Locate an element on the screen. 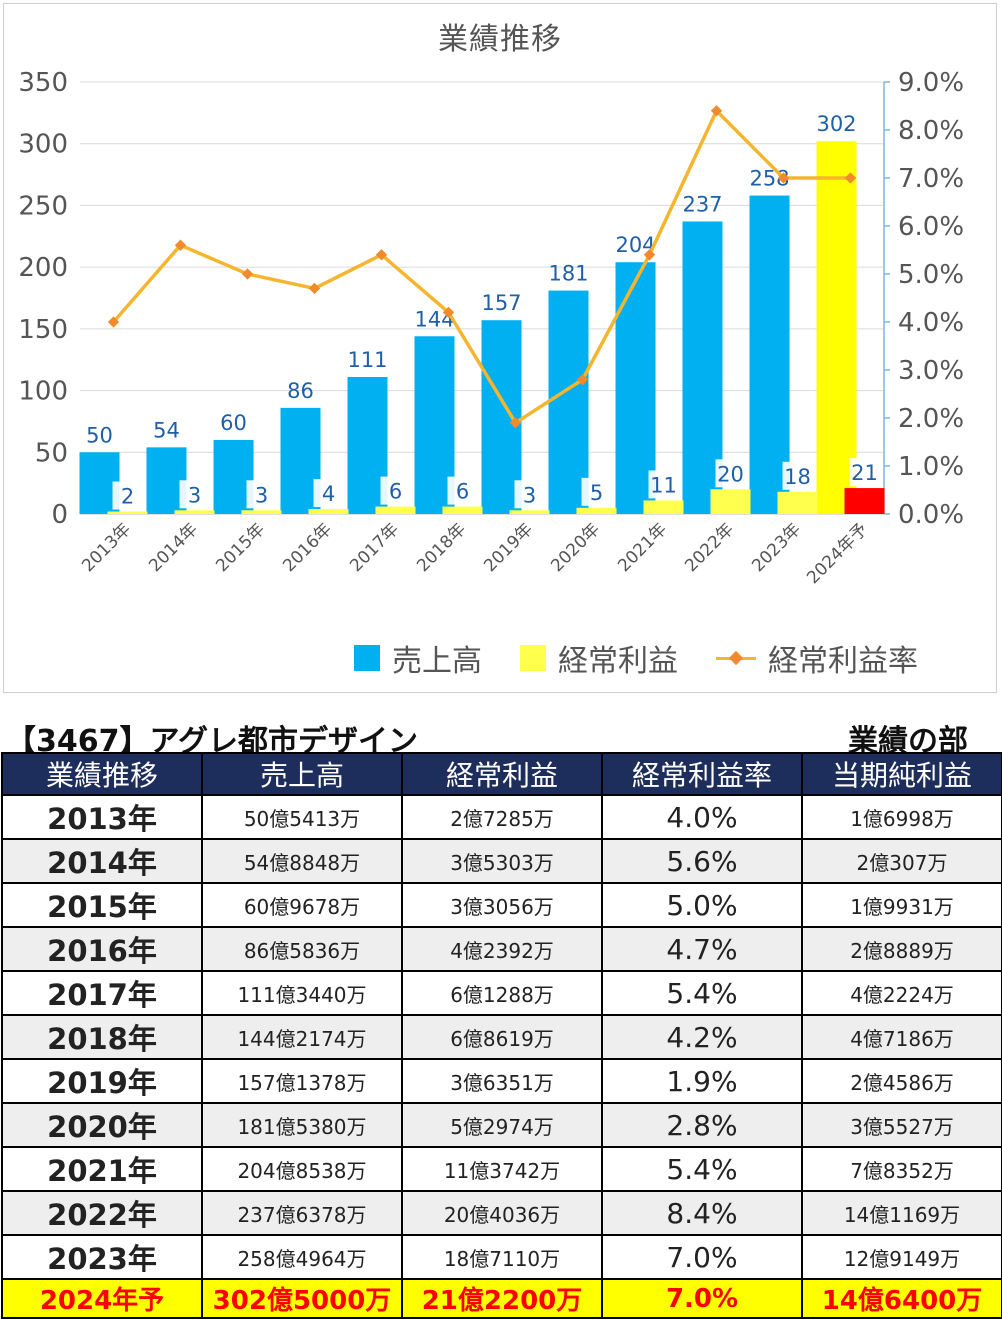  ordinary-profit-value-label: 21 is located at coordinates (864, 473).